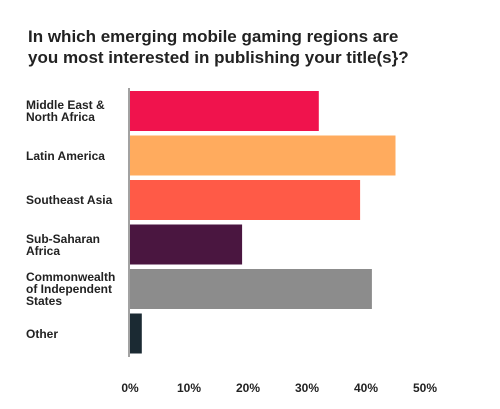 The height and width of the screenshot is (409, 500). Describe the element at coordinates (248, 388) in the screenshot. I see `x-tick-label: 20%` at that location.